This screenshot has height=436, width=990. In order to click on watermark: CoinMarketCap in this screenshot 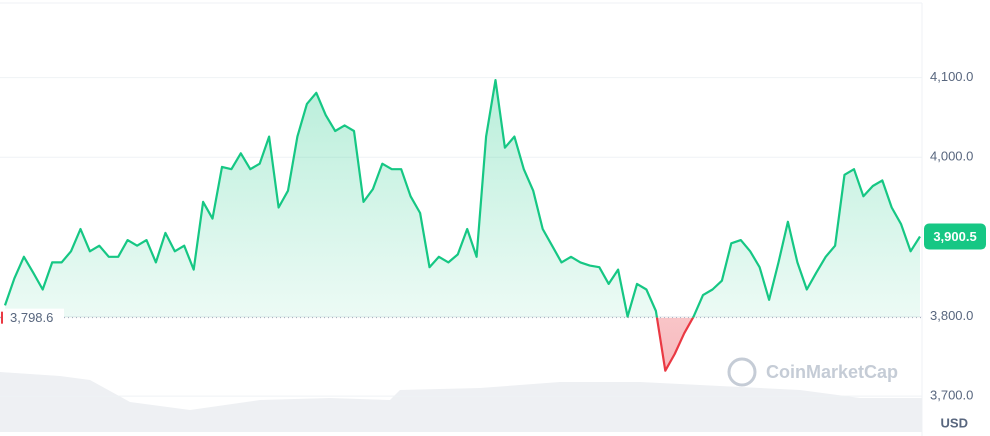, I will do `click(812, 372)`.